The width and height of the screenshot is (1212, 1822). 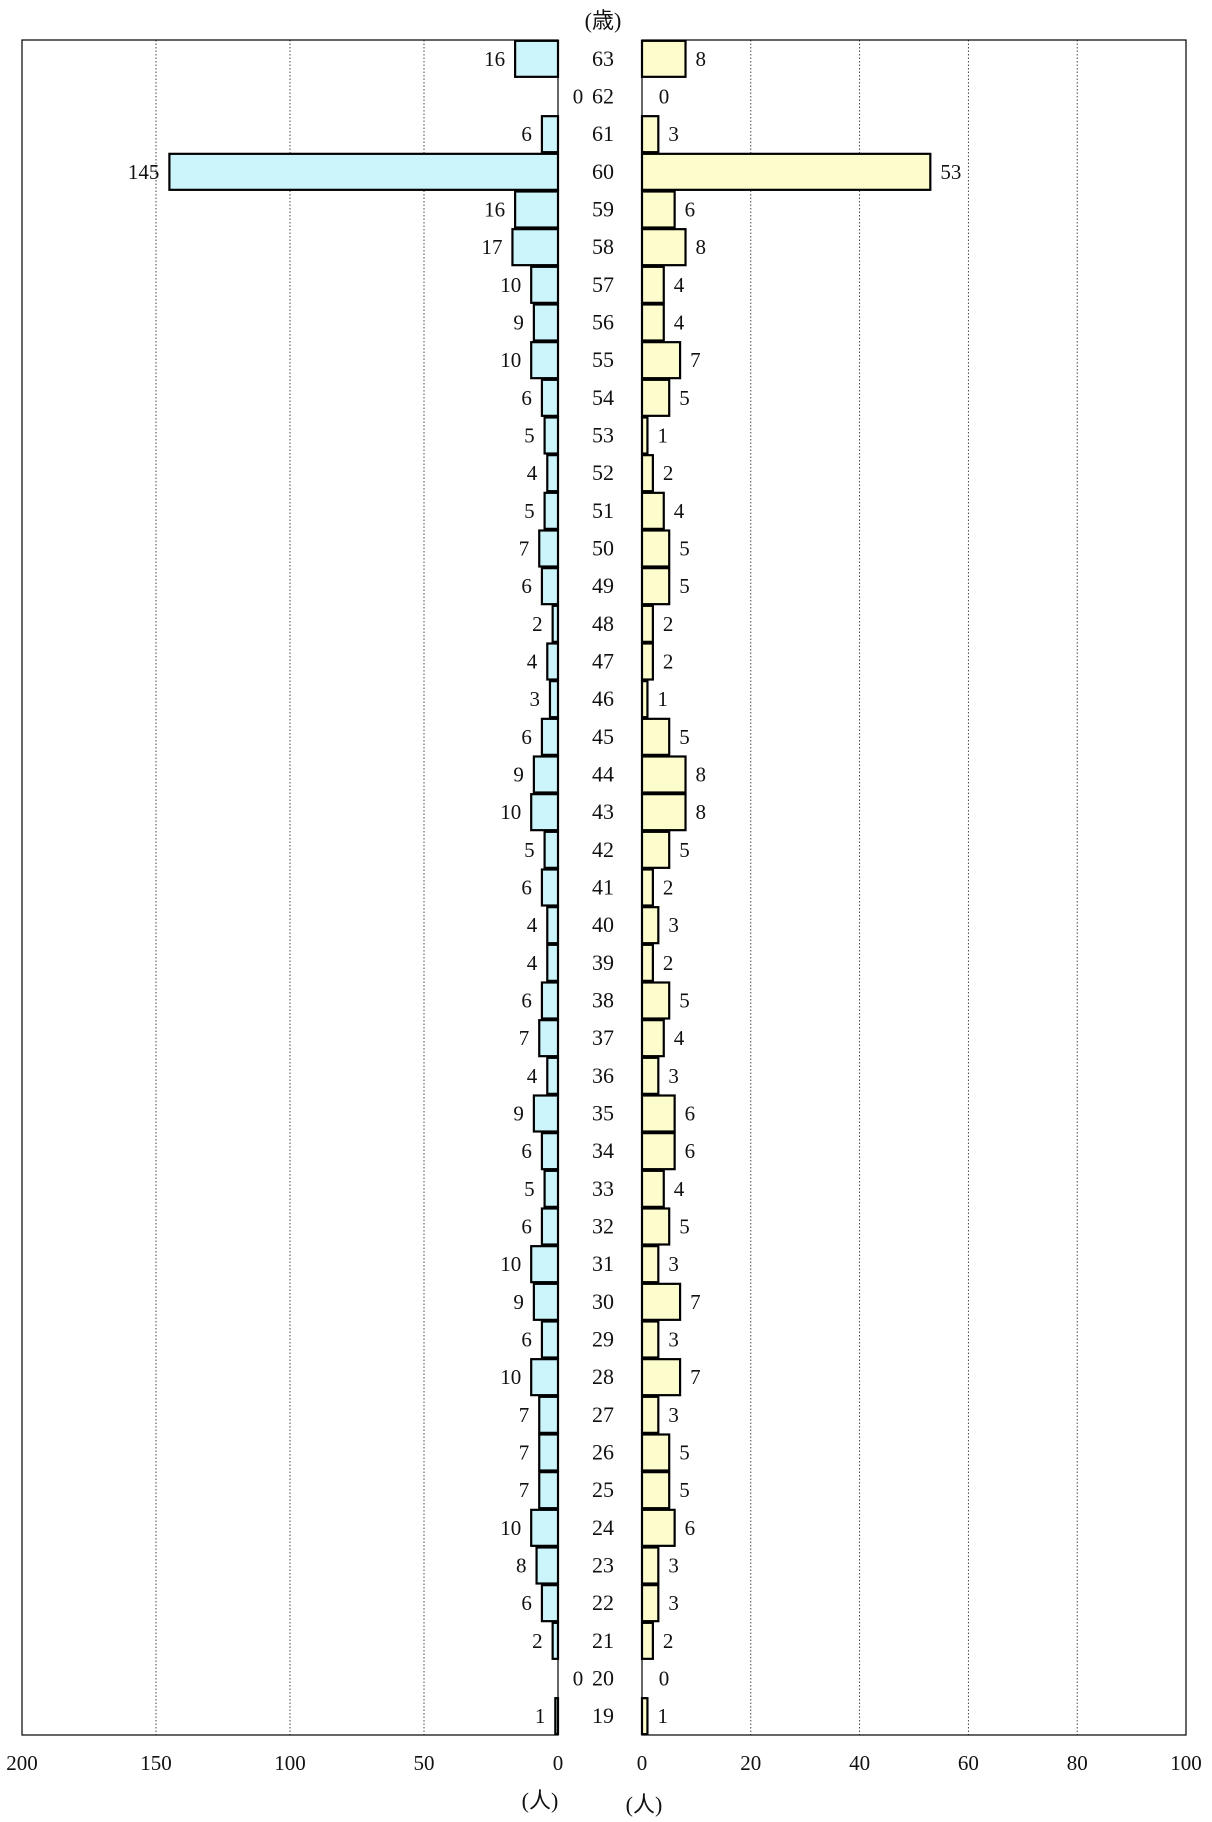 I want to click on right-x-tick-label: 100, so click(x=1186, y=1763).